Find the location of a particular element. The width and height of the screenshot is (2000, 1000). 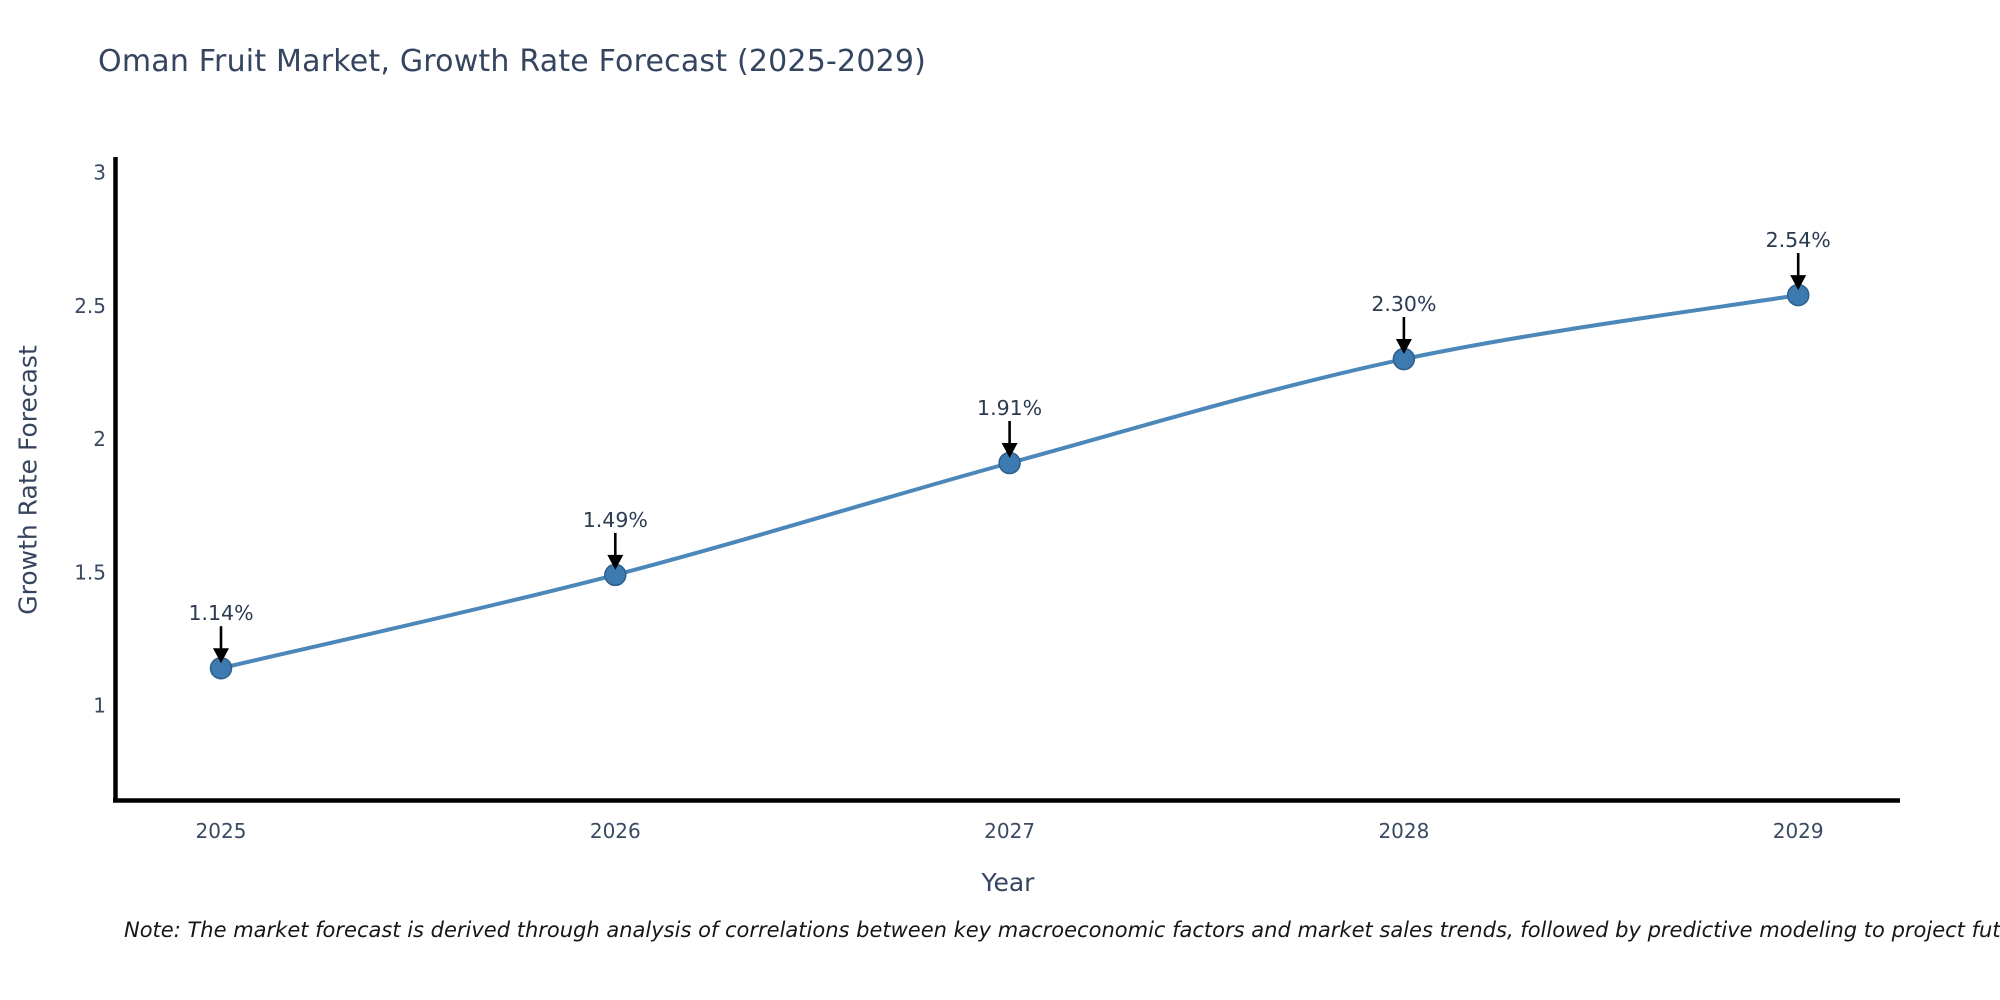

x-tick-label: 2027 is located at coordinates (1009, 831).